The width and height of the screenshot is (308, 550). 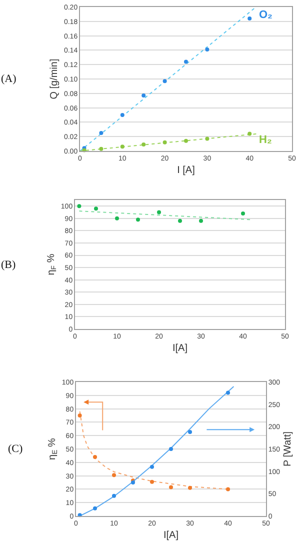 What do you see at coordinates (8, 265) in the screenshot?
I see `text: (B)` at bounding box center [8, 265].